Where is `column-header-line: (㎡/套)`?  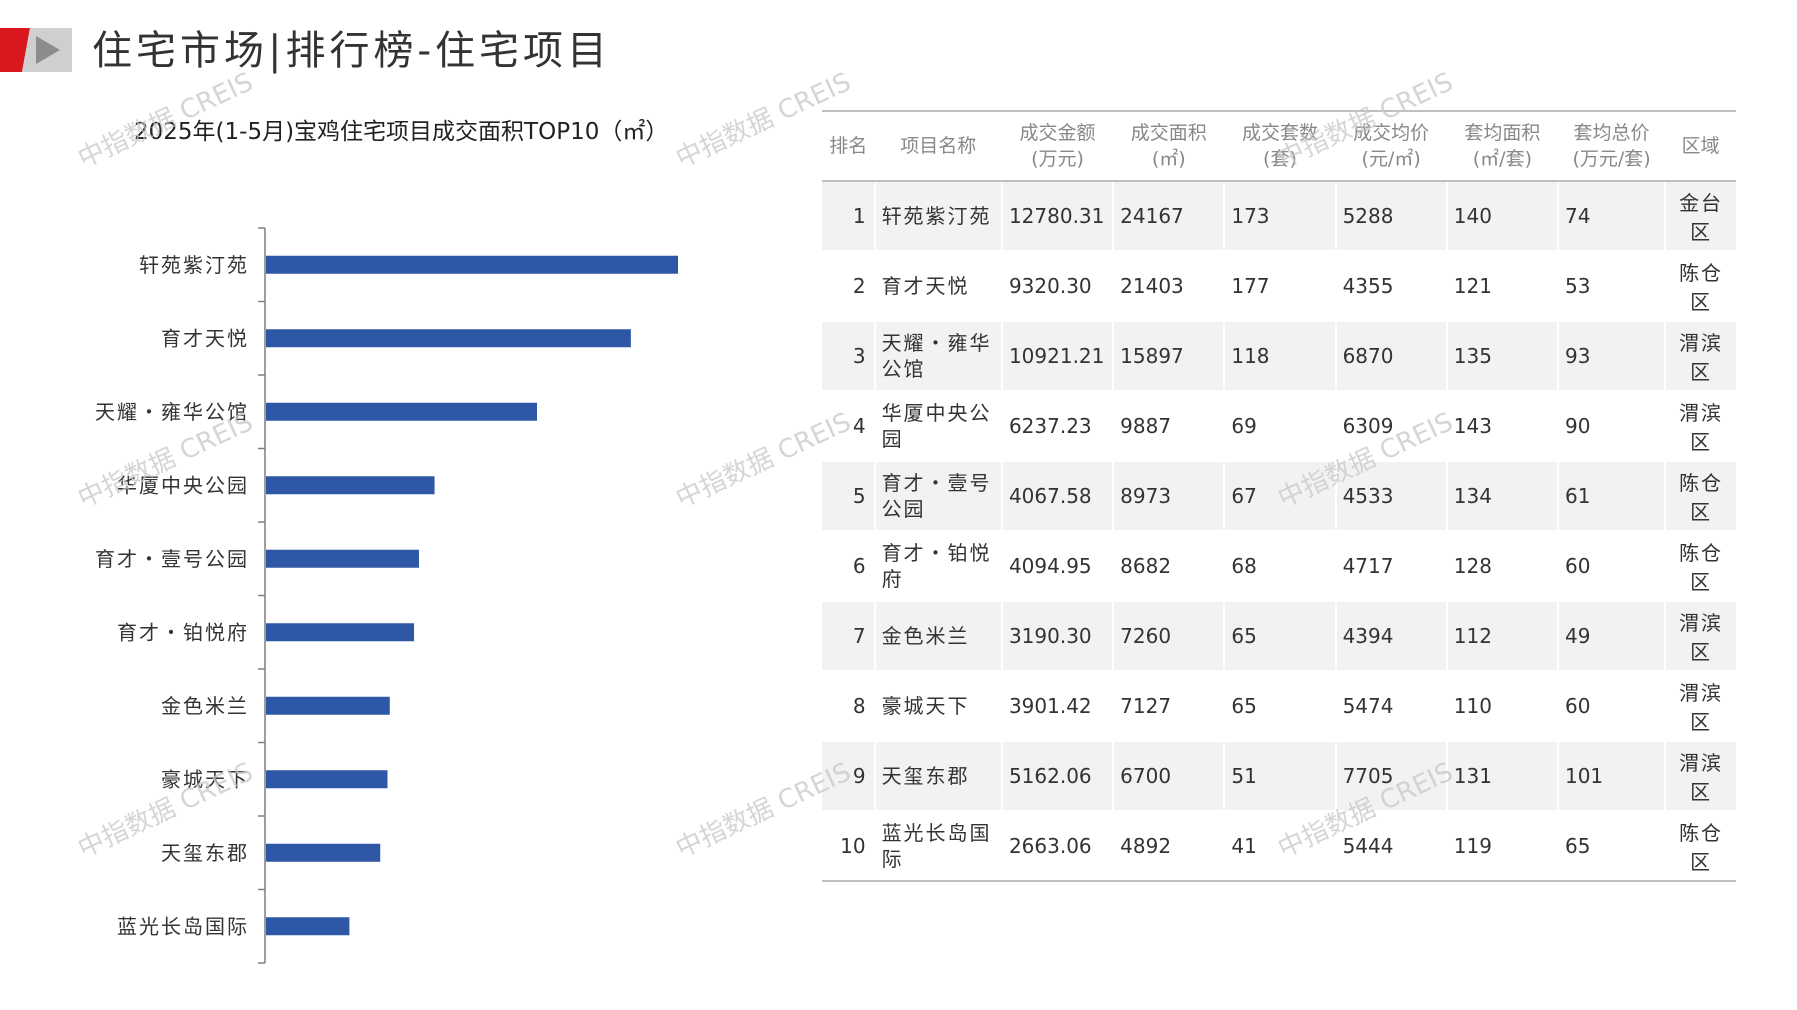 column-header-line: (㎡/套) is located at coordinates (1502, 159).